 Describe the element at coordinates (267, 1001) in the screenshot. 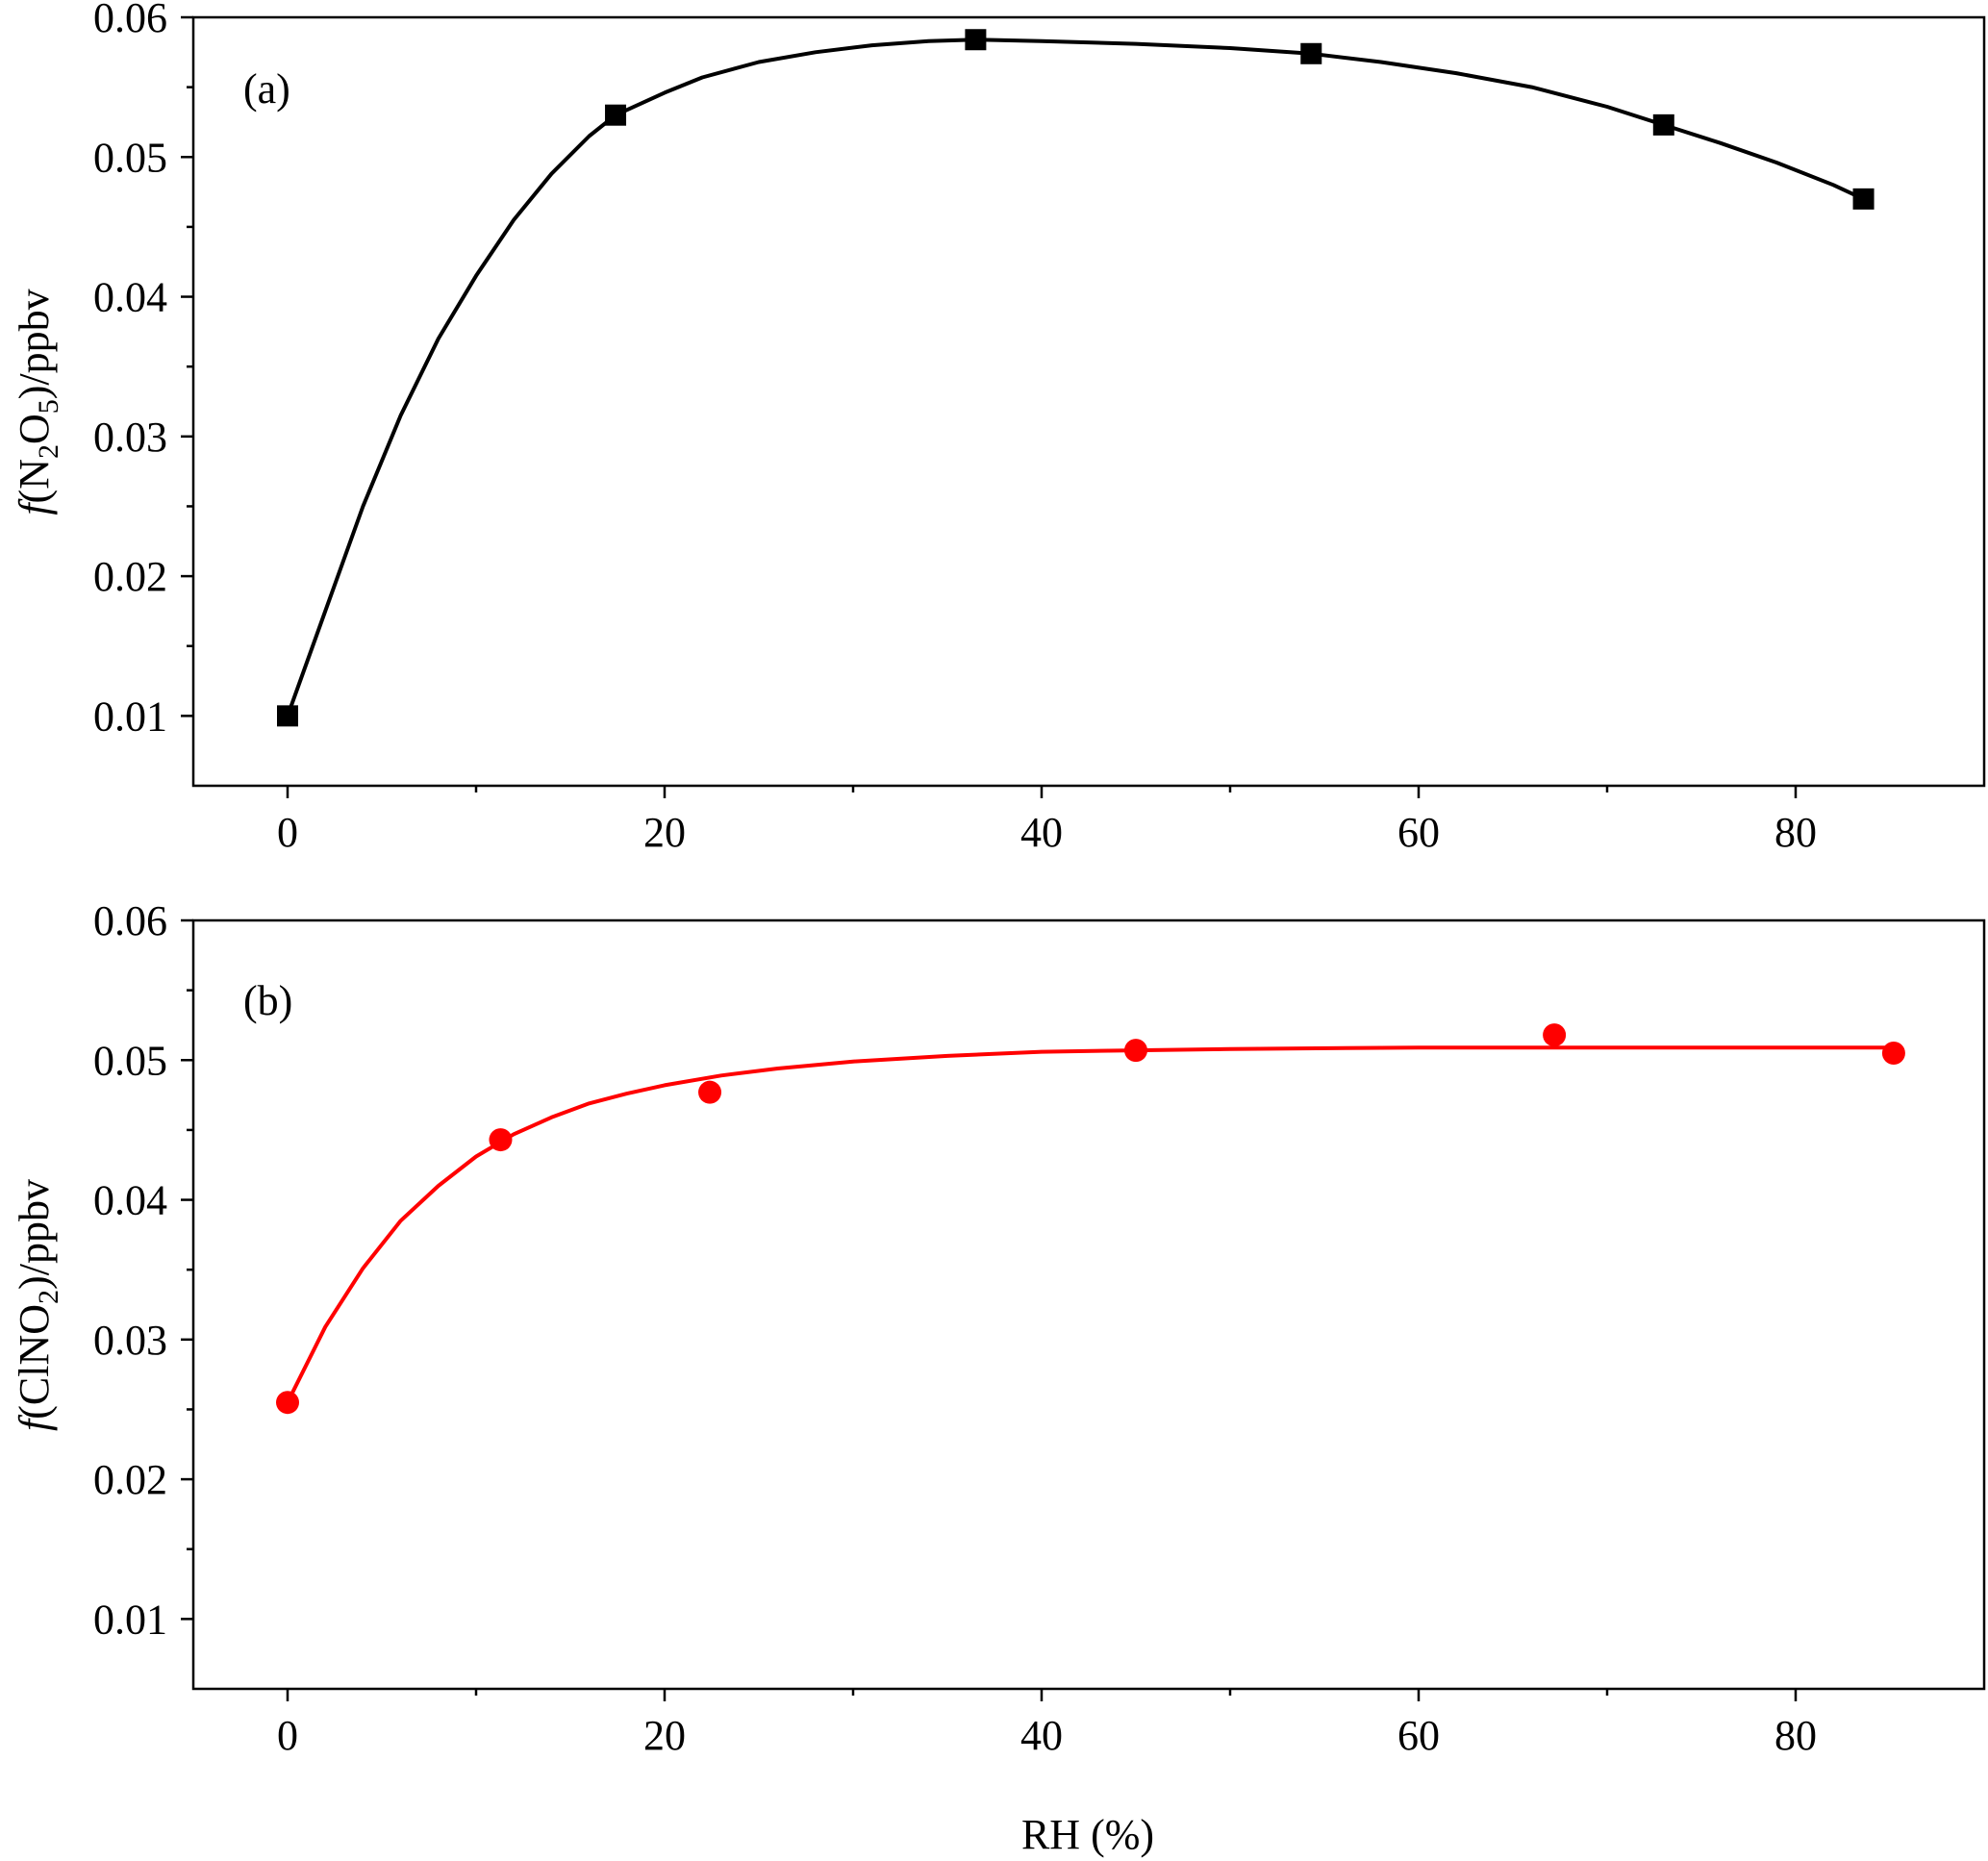

I see `panel-label: (b)` at that location.